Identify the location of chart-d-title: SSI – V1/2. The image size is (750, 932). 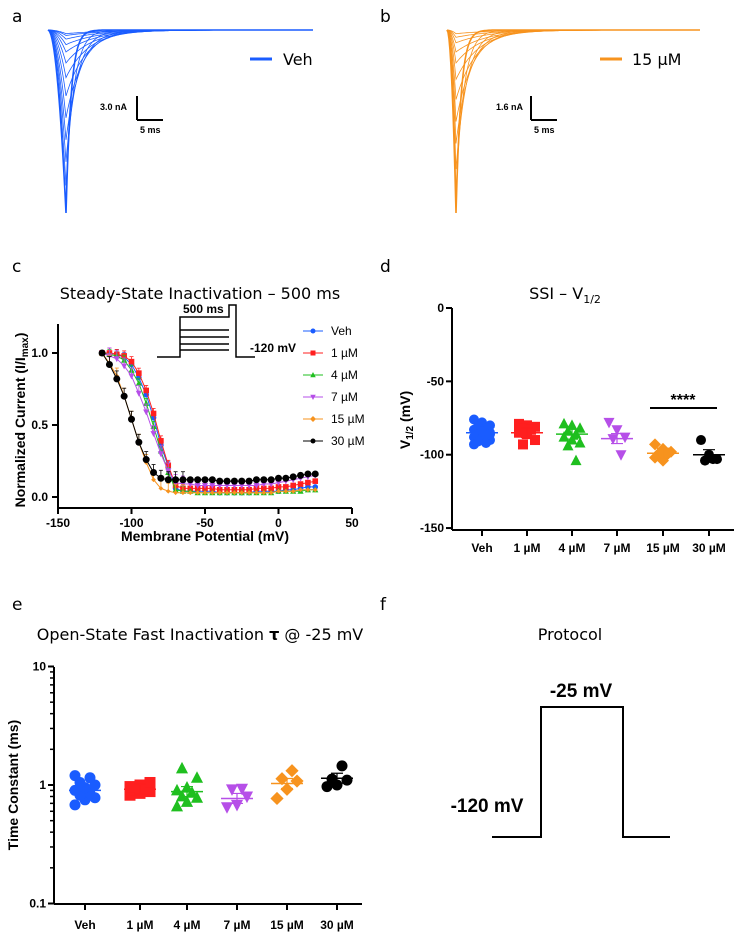
(565, 295).